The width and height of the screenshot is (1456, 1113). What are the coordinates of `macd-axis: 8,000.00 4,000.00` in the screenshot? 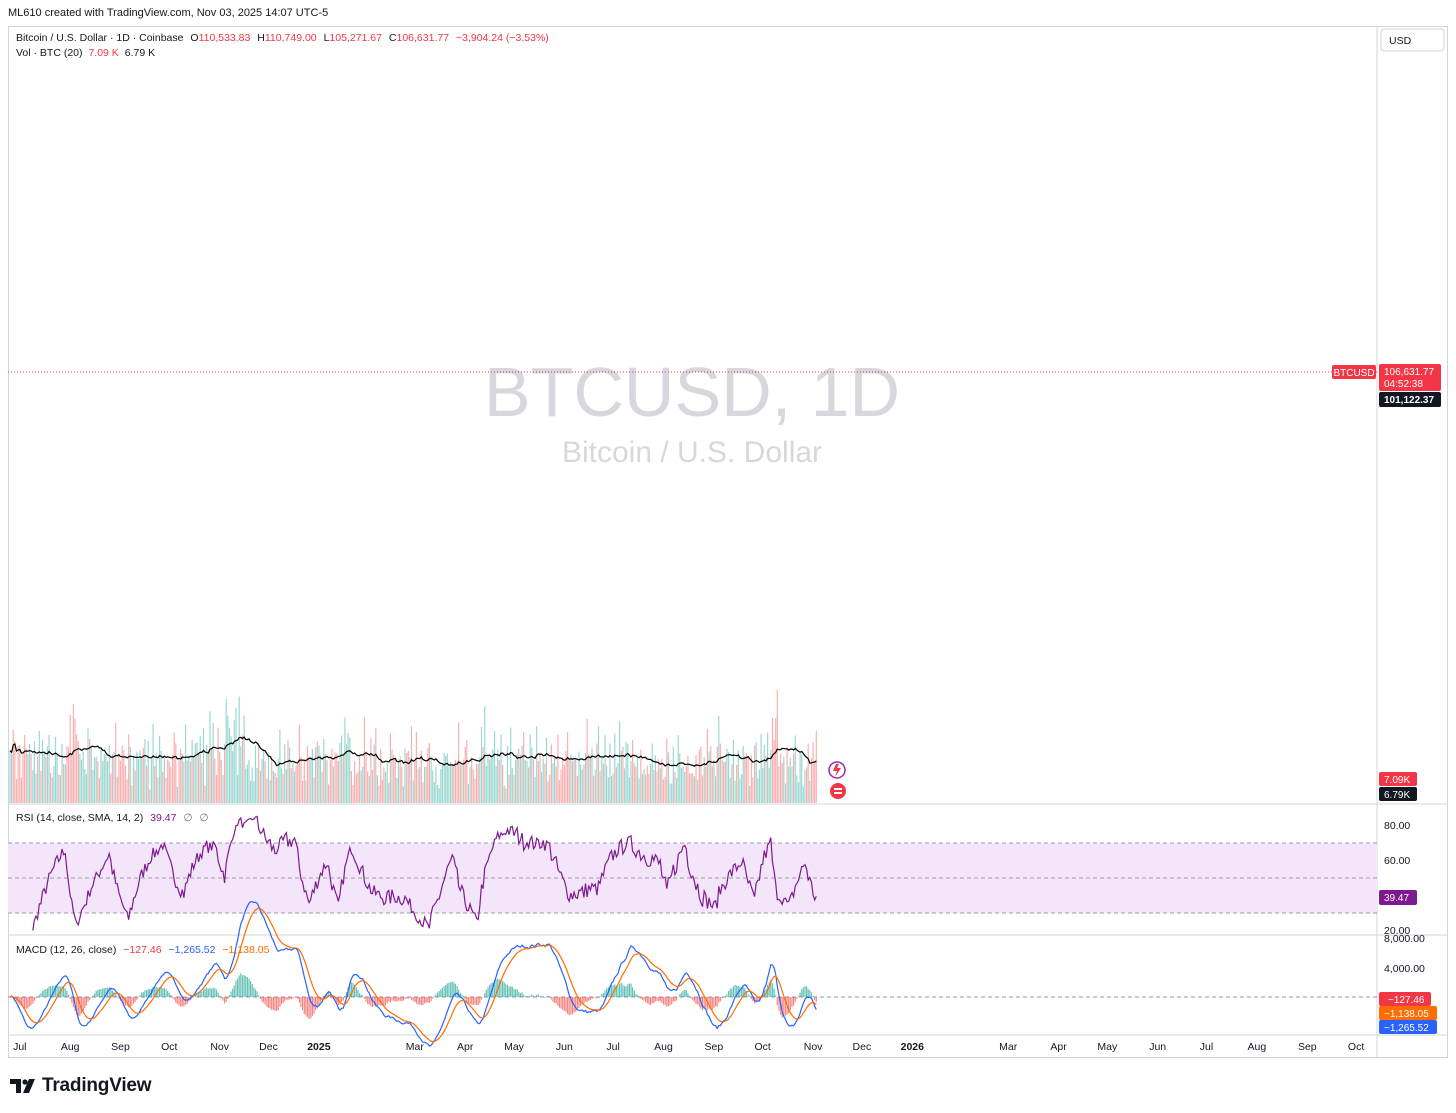 It's located at (1404, 954).